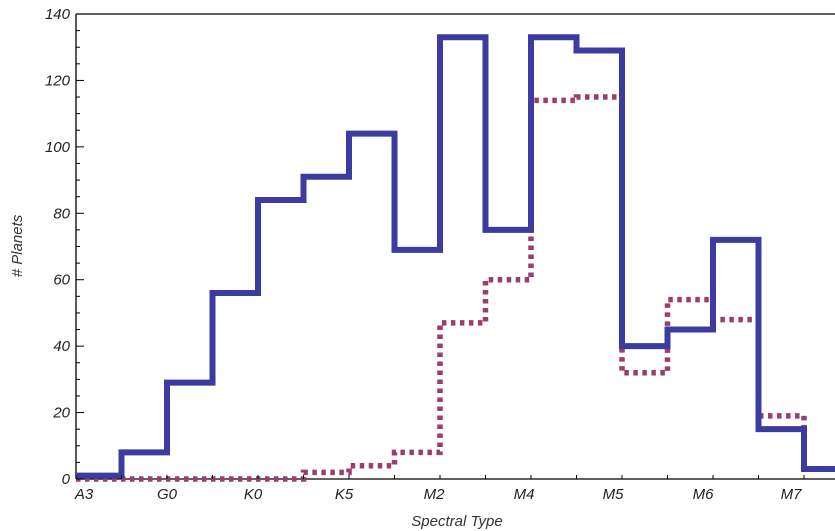 This screenshot has height=531, width=835. Describe the element at coordinates (84, 494) in the screenshot. I see `x-tick-label: A3` at that location.